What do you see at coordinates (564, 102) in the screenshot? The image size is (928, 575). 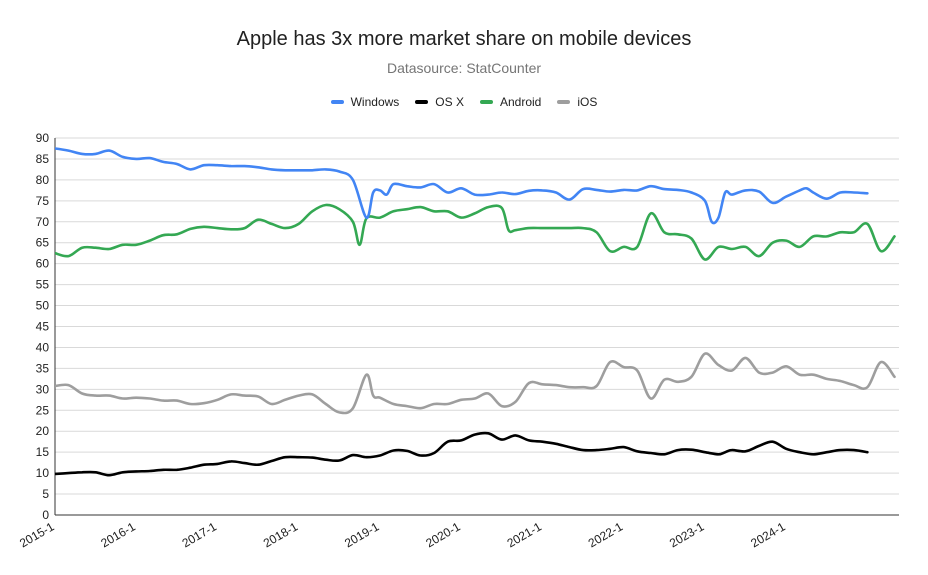 I see `legend-swatch-ios` at bounding box center [564, 102].